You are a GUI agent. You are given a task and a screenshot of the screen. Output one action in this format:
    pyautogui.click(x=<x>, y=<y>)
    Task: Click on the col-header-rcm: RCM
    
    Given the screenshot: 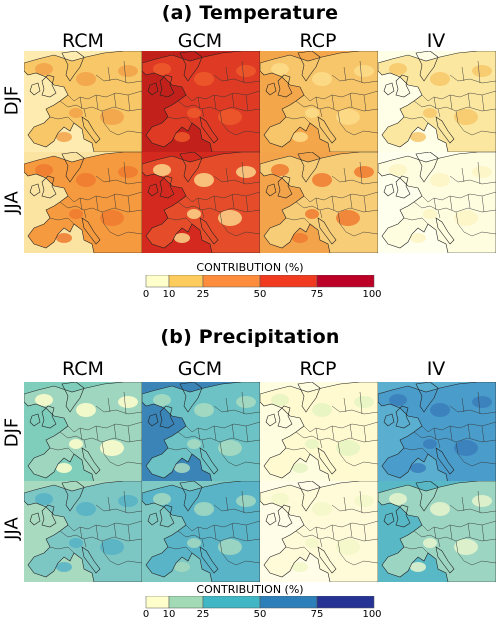 What is the action you would take?
    pyautogui.click(x=83, y=41)
    